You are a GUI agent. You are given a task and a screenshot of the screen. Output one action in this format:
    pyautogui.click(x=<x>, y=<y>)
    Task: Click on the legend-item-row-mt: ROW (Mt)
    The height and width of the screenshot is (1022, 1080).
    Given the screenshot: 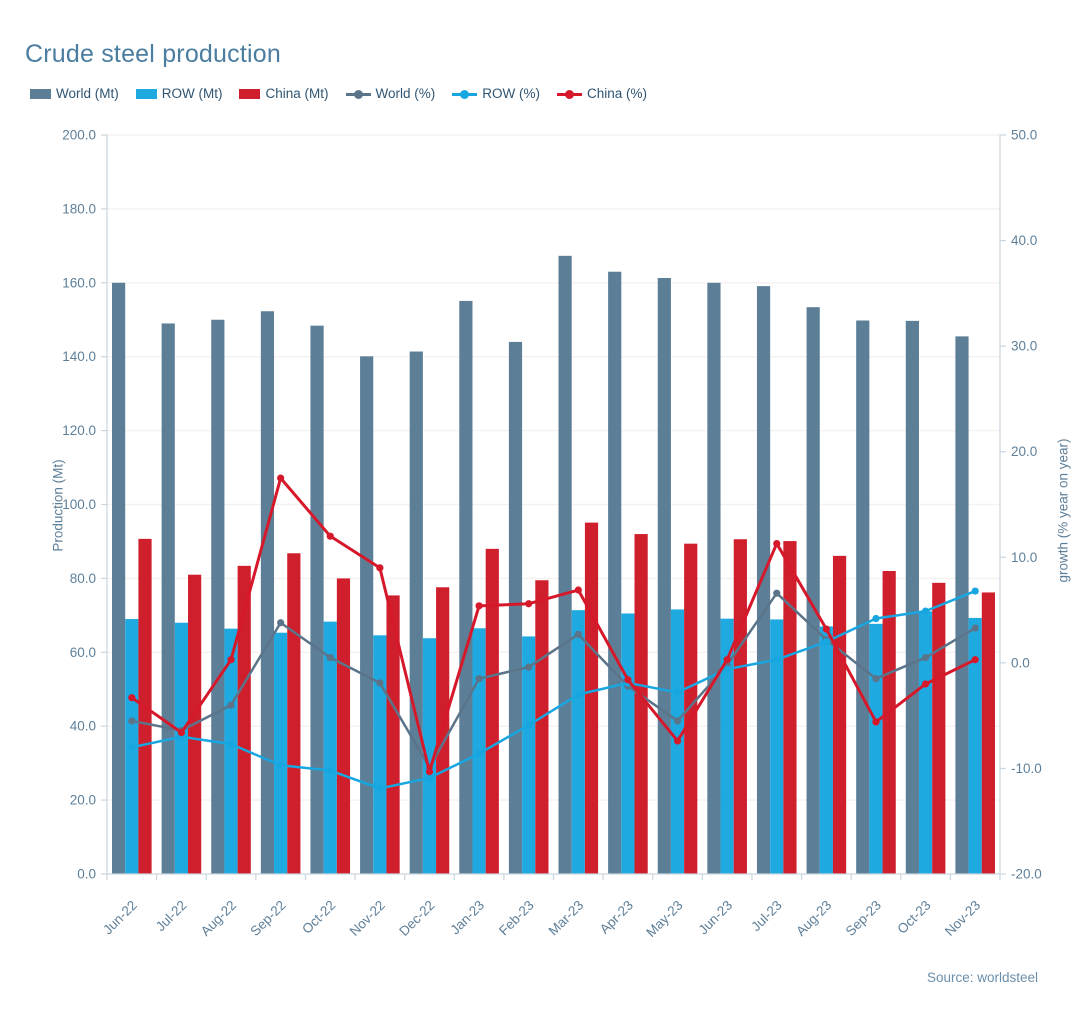 What is the action you would take?
    pyautogui.click(x=179, y=93)
    